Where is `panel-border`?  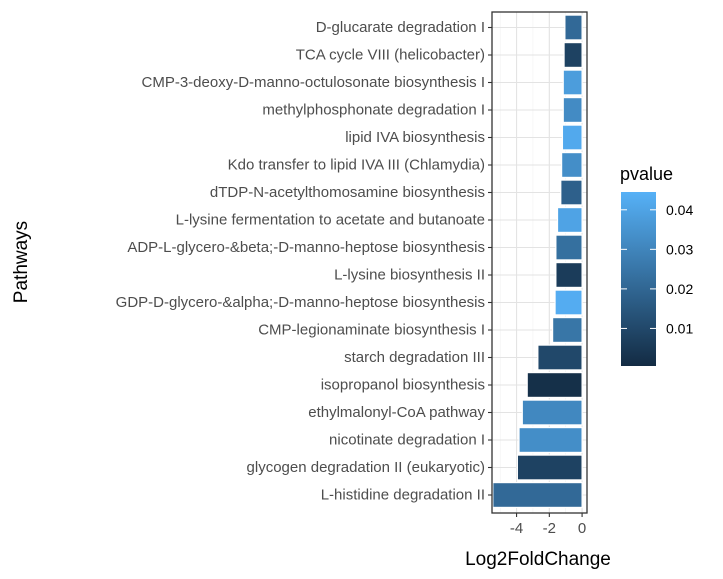
panel-border is located at coordinates (539, 262).